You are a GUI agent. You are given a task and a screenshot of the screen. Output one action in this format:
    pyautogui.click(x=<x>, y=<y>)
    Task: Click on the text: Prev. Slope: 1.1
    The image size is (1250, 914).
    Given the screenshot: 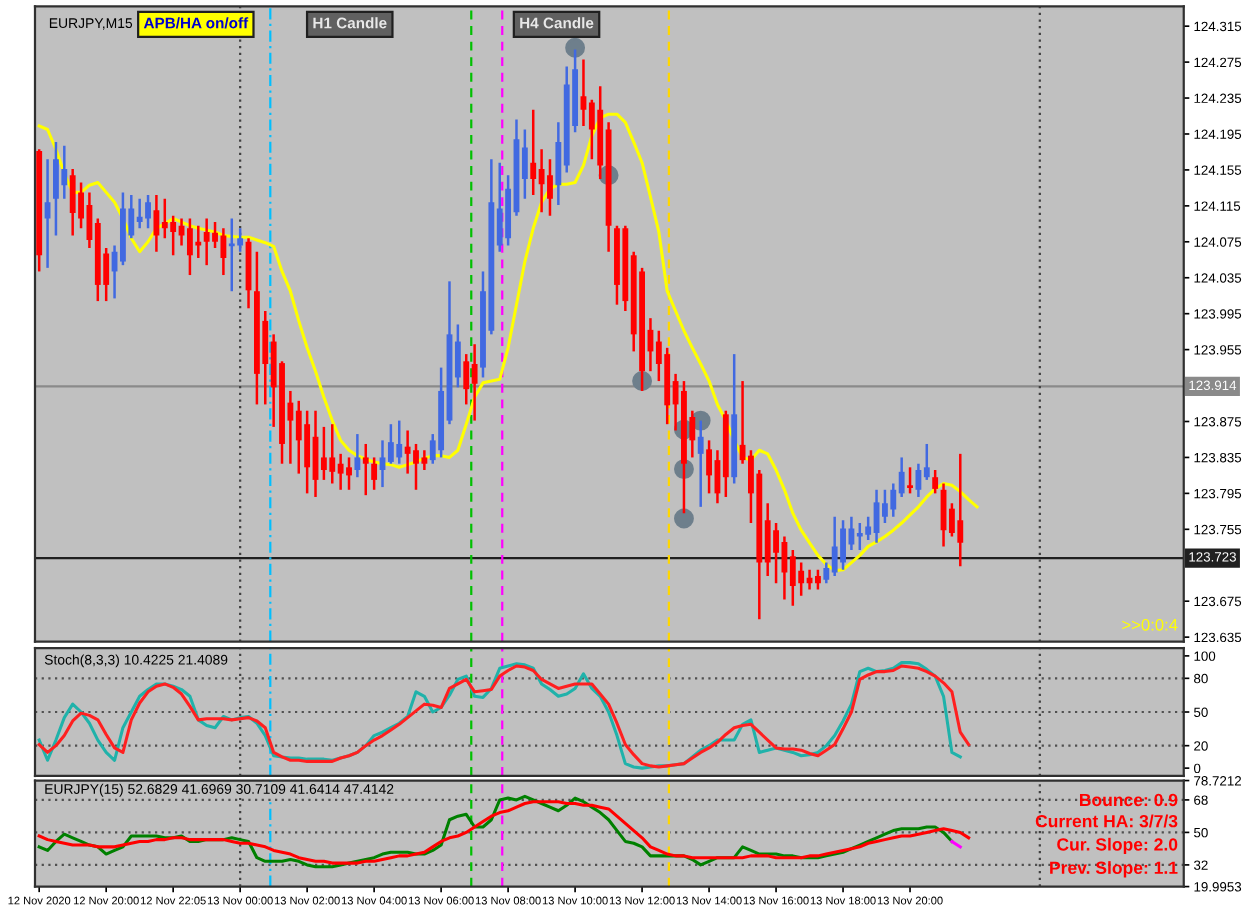 What is the action you would take?
    pyautogui.click(x=1114, y=869)
    